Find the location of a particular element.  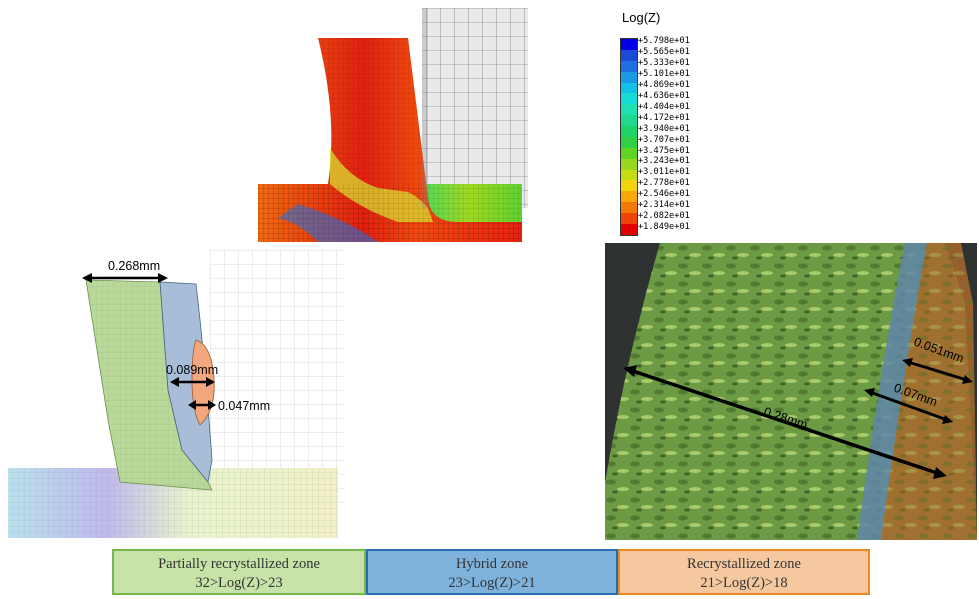

scale-label: +4.172e+01 is located at coordinates (664, 117).